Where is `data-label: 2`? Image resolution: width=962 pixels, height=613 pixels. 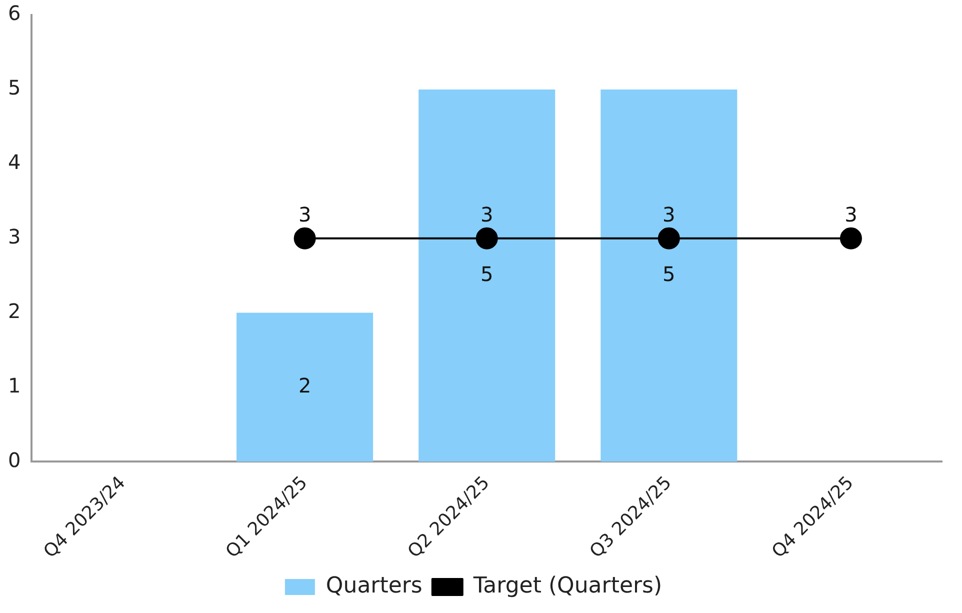 data-label: 2 is located at coordinates (305, 385).